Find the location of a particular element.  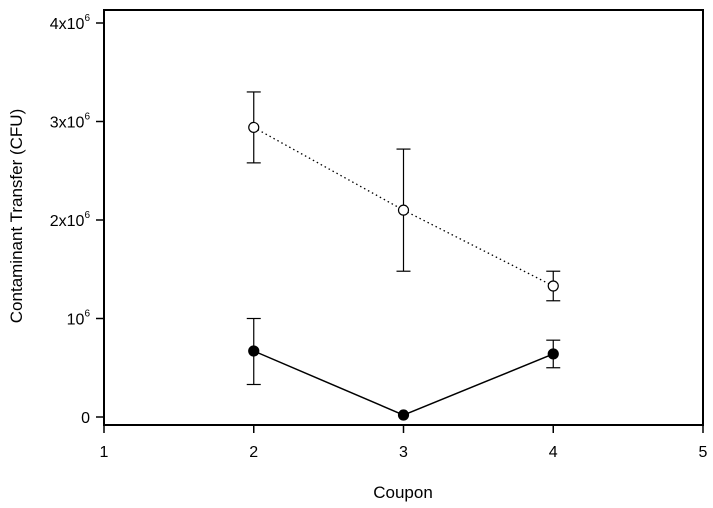

y-tick-label: 2x10⁶ is located at coordinates (70, 220).